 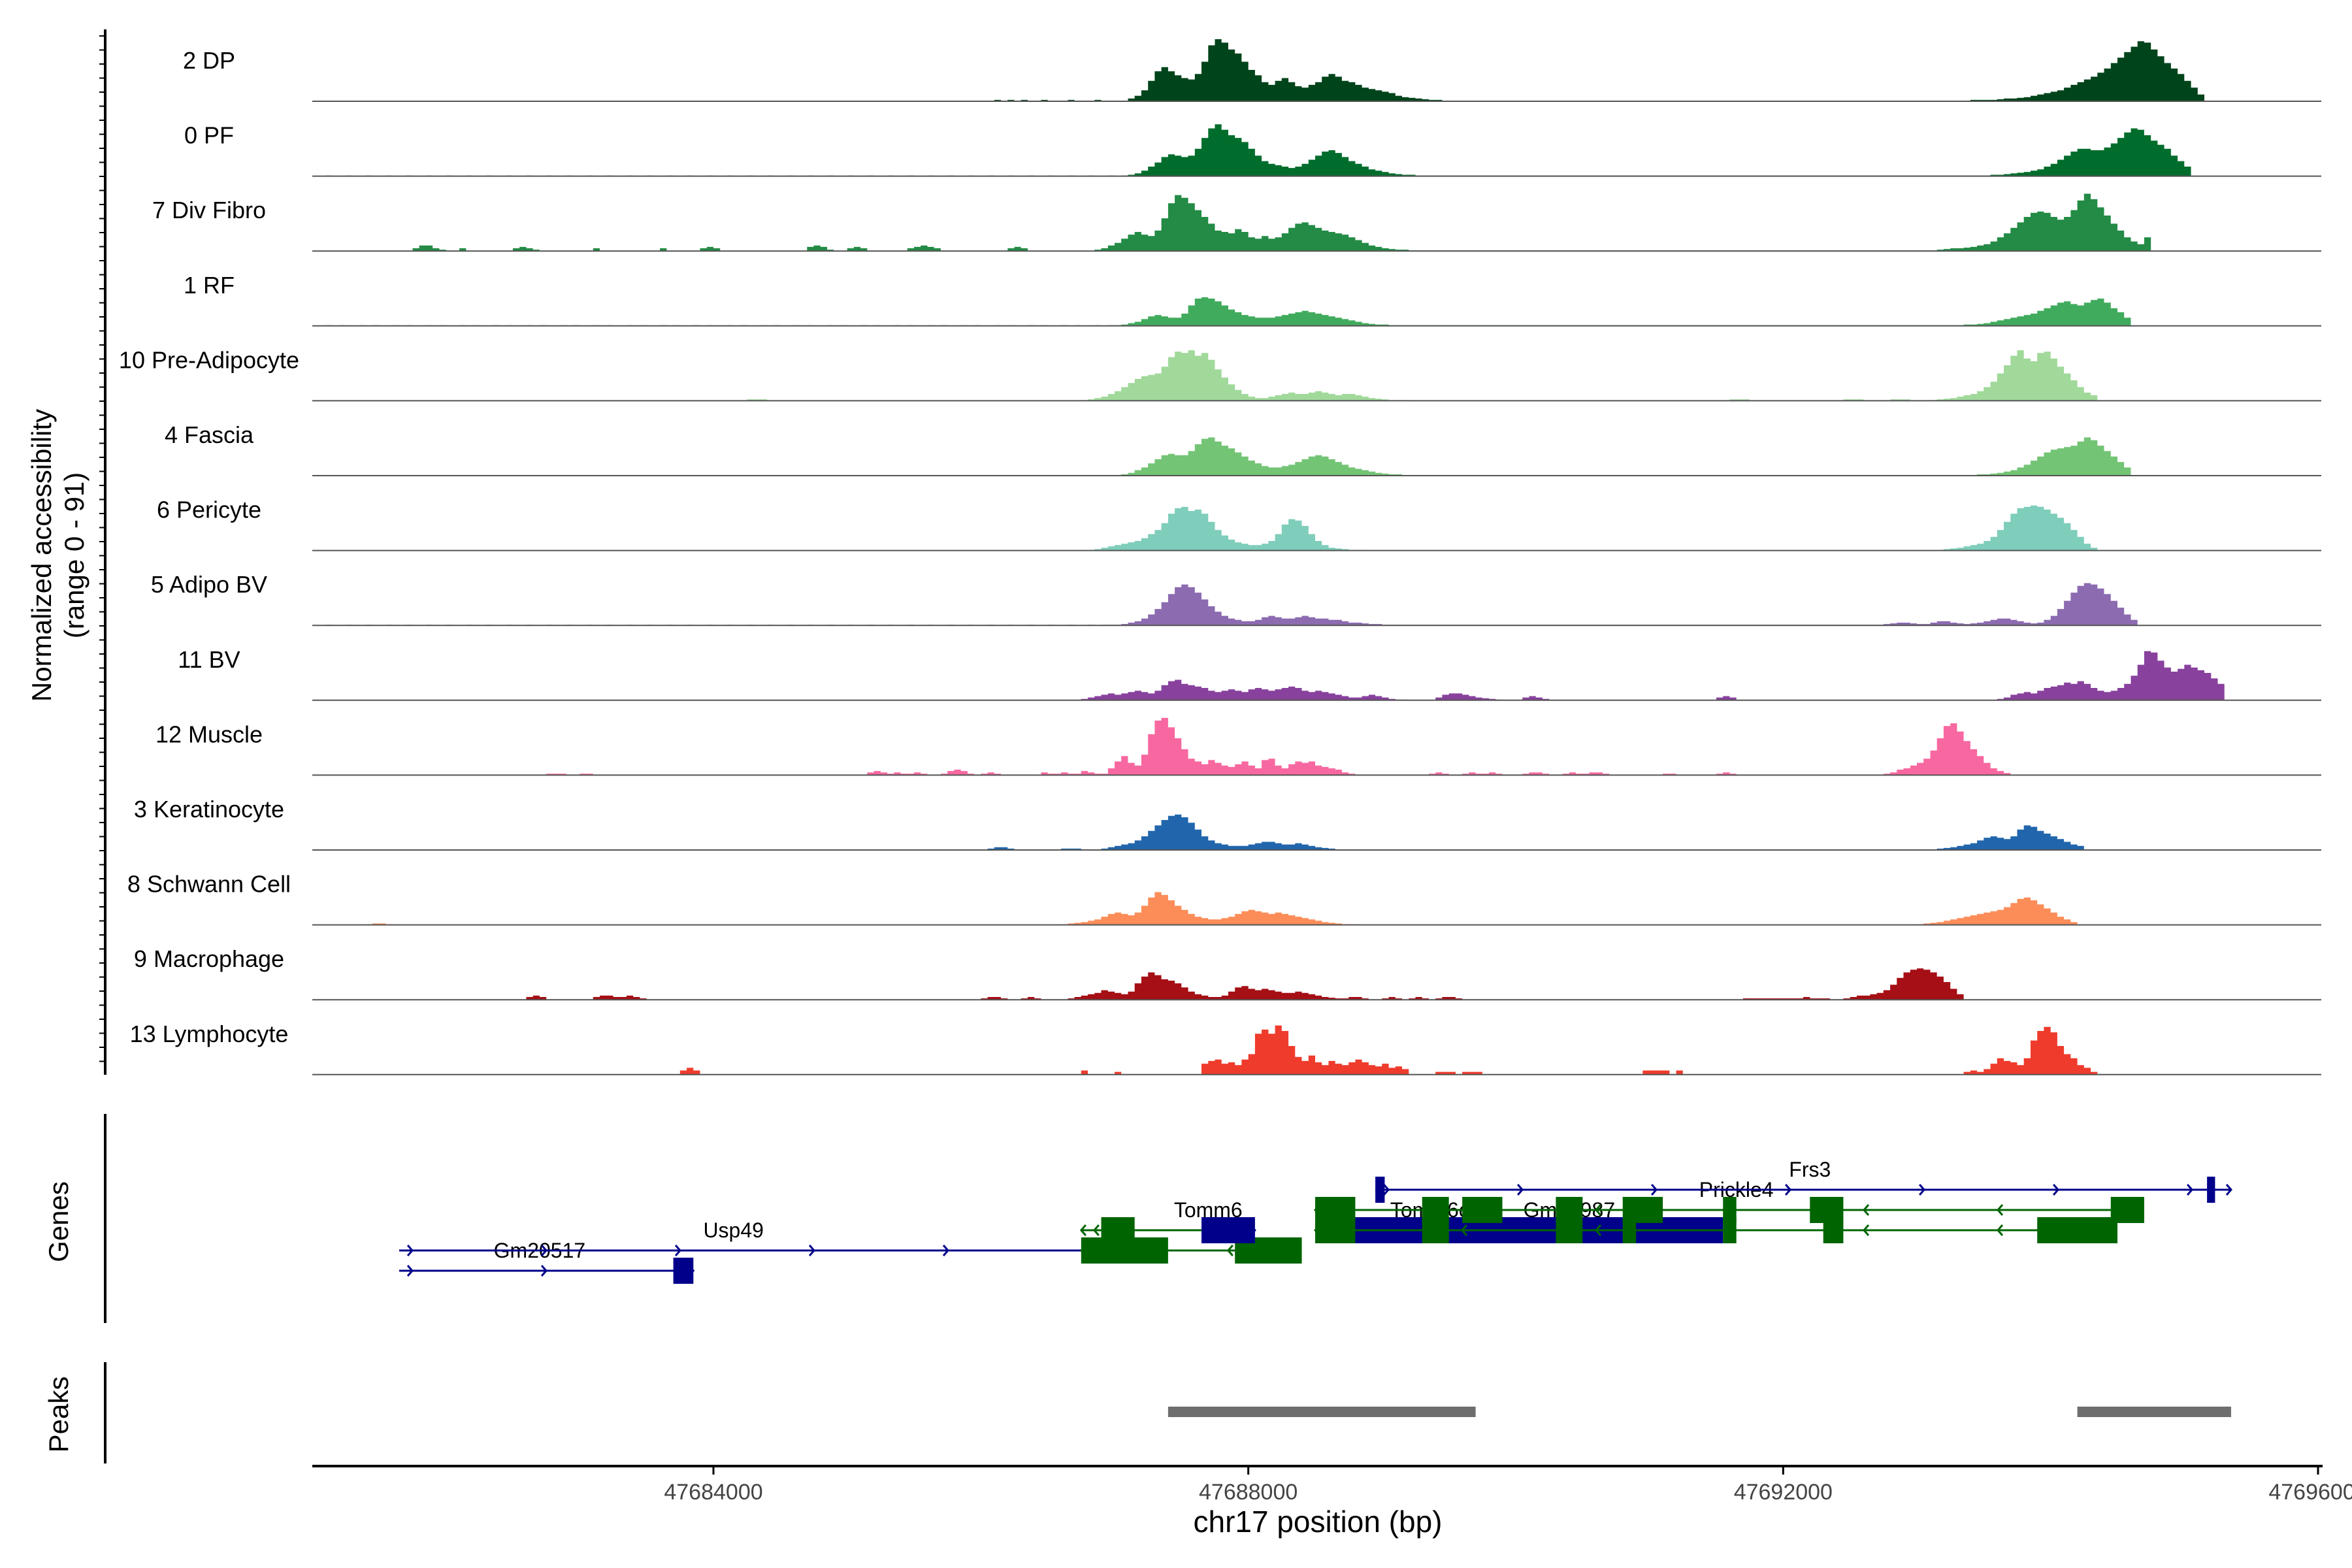 I want to click on gene-usp49: Usp49, so click(x=744, y=1237).